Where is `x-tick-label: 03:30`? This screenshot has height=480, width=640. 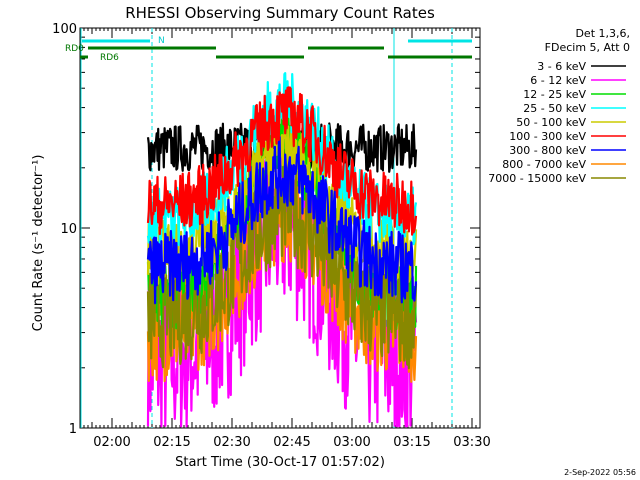 x-tick-label: 03:30 is located at coordinates (471, 442).